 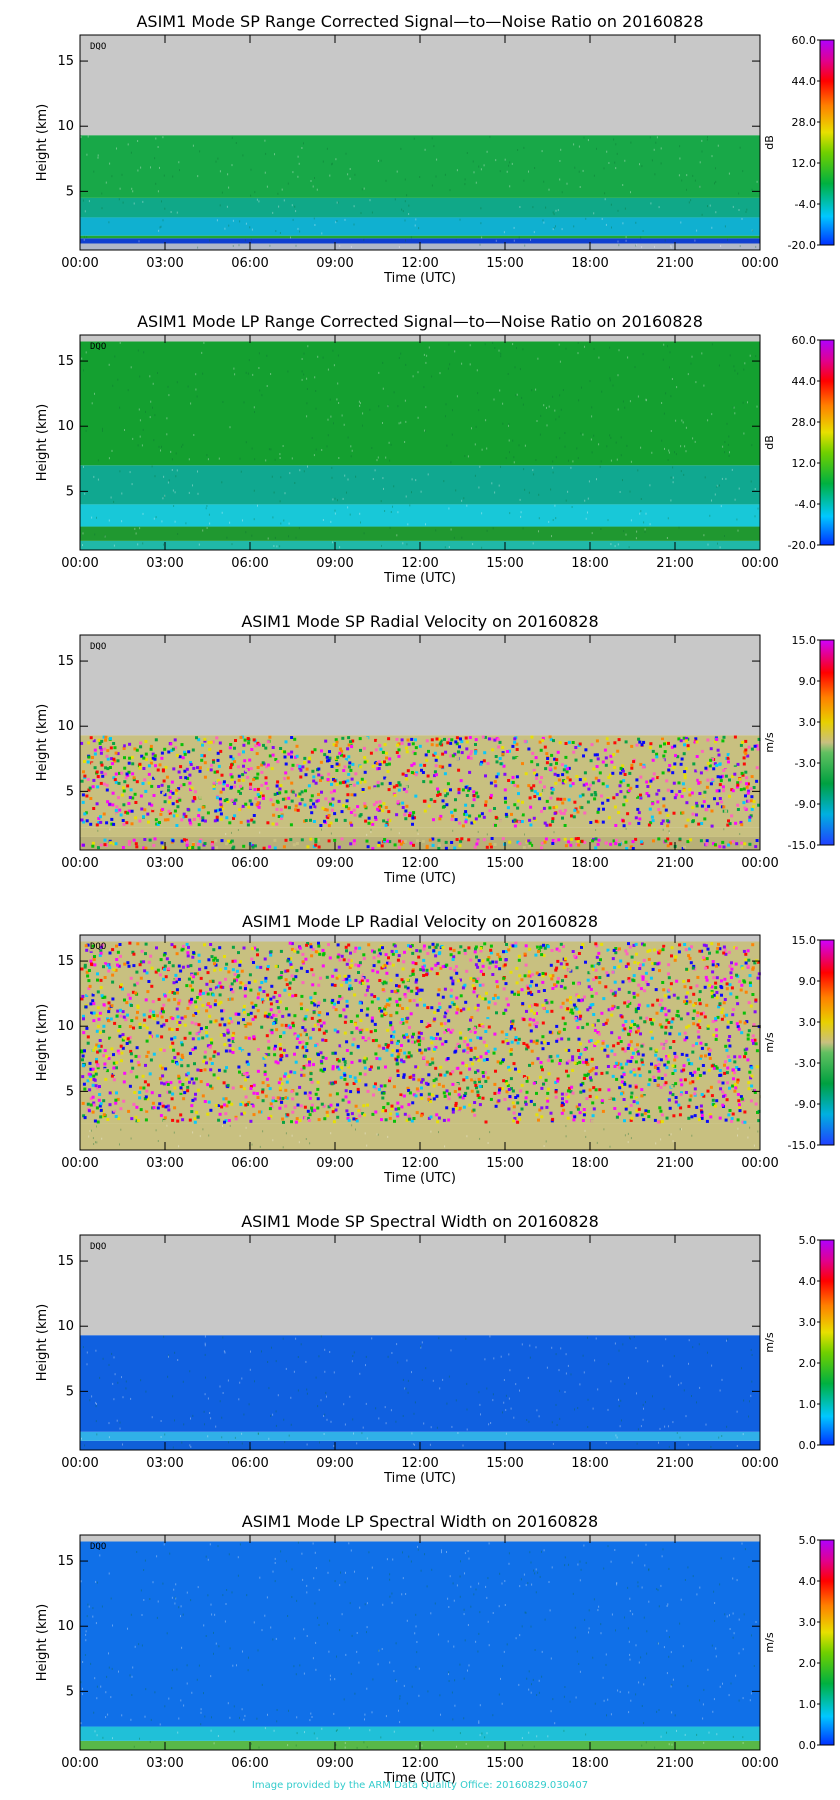 I want to click on dqo-label: DQO, so click(x=98, y=647).